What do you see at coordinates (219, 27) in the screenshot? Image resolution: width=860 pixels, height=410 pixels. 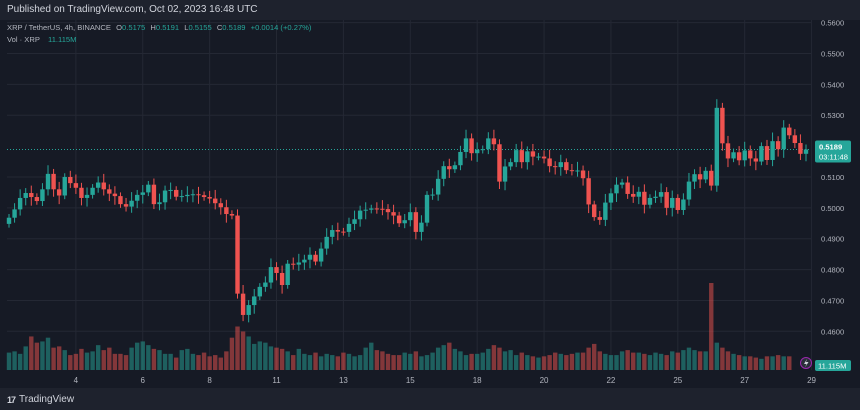 I see `close-label: C` at bounding box center [219, 27].